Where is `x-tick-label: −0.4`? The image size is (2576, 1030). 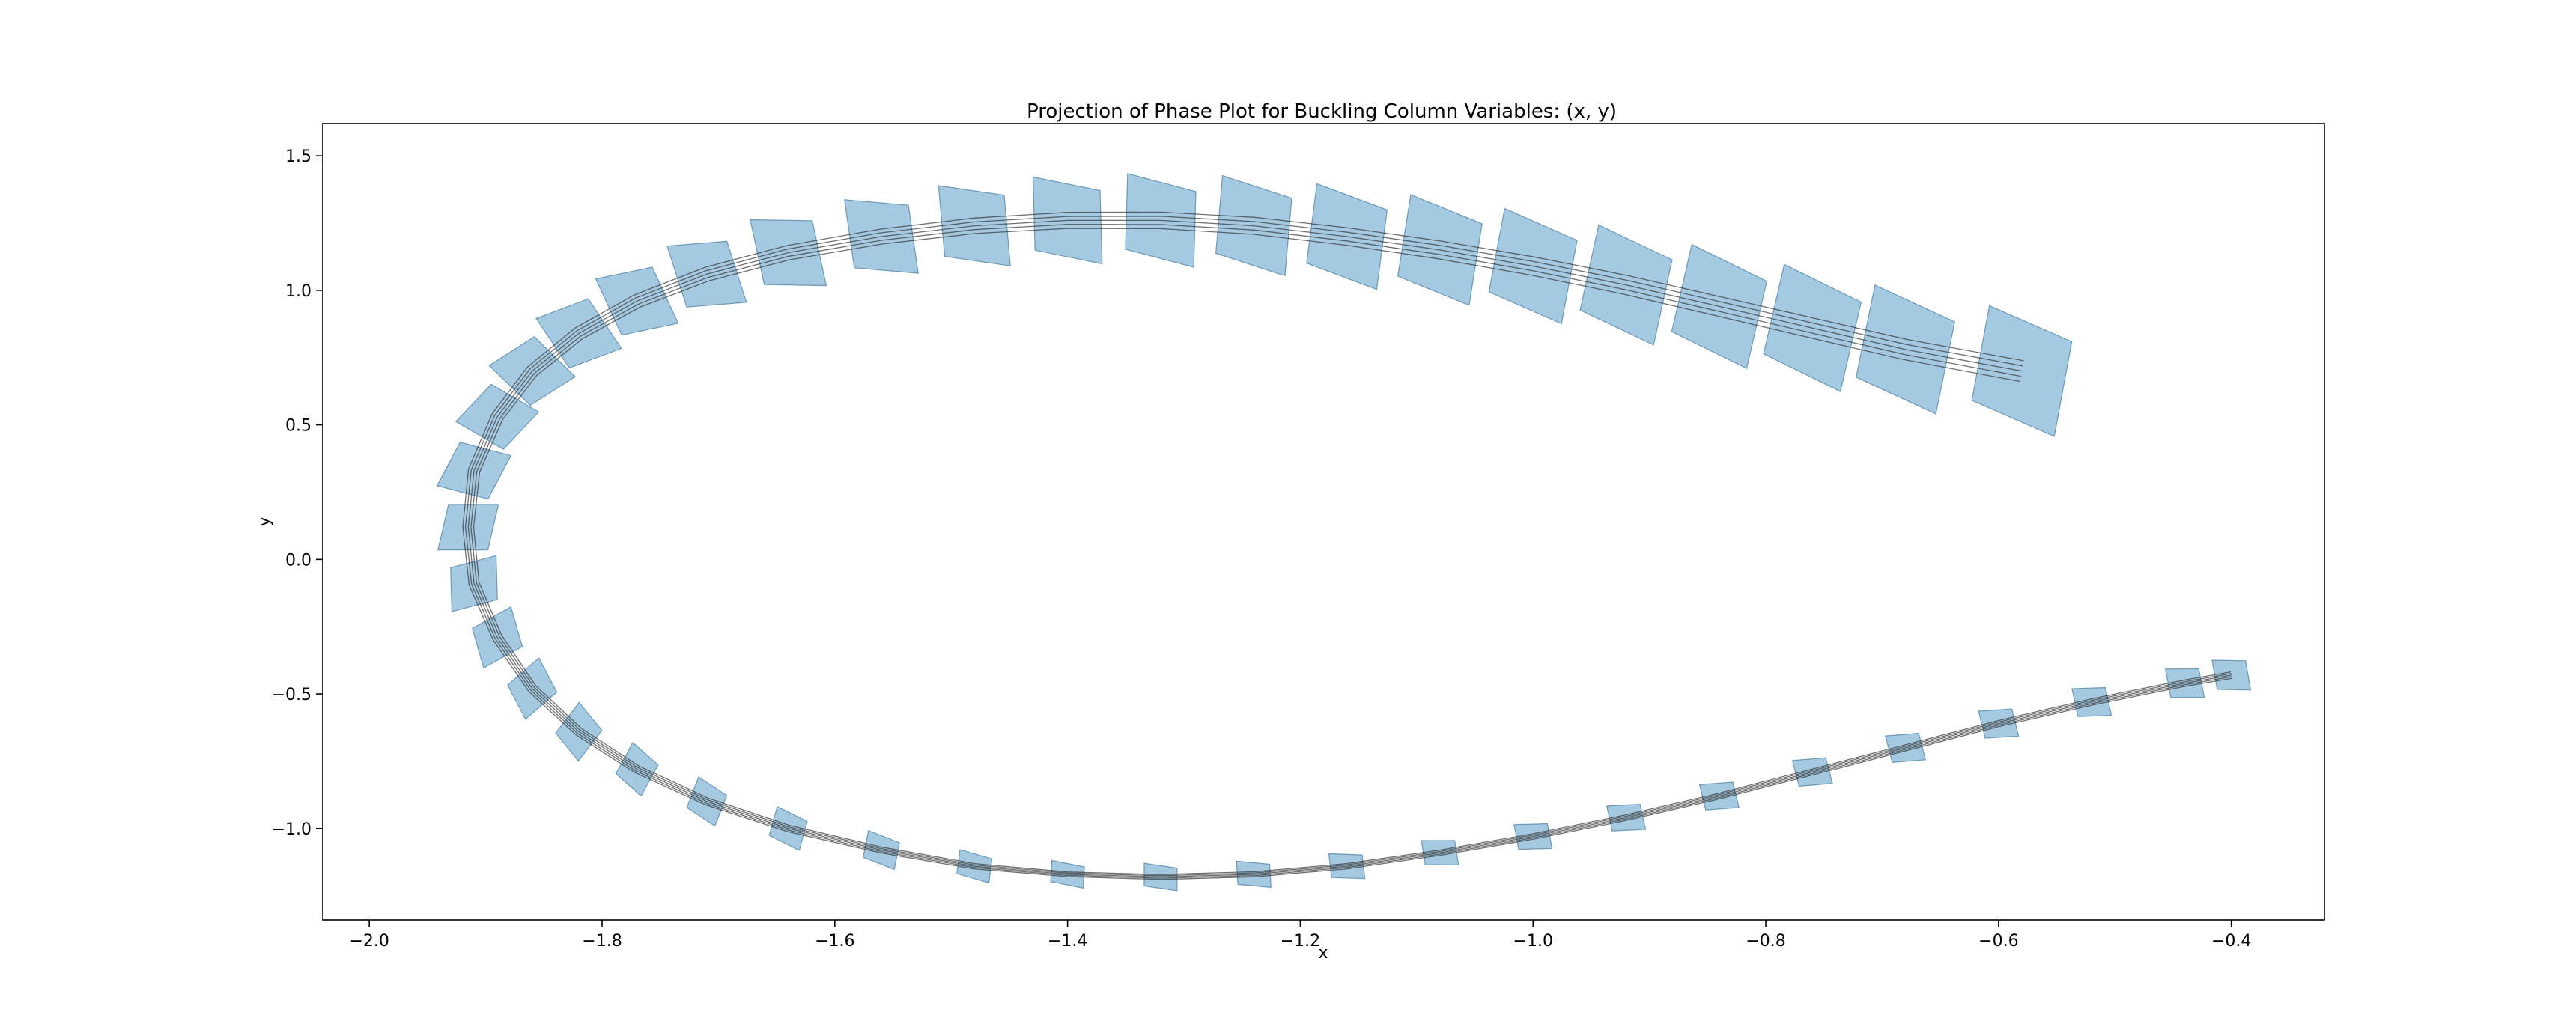
x-tick-label: −0.4 is located at coordinates (2231, 941).